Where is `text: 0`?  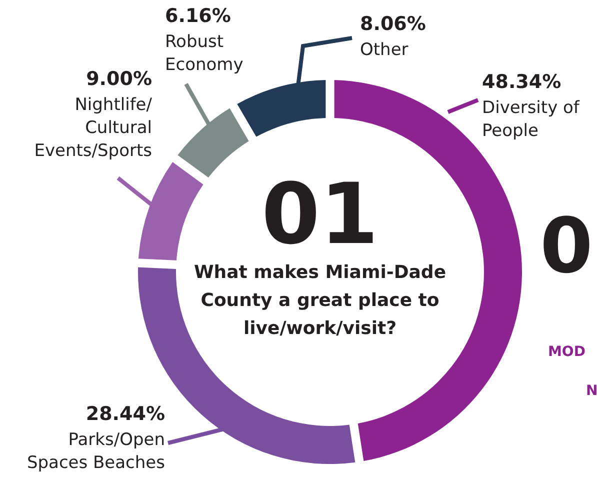
text: 0 is located at coordinates (566, 245).